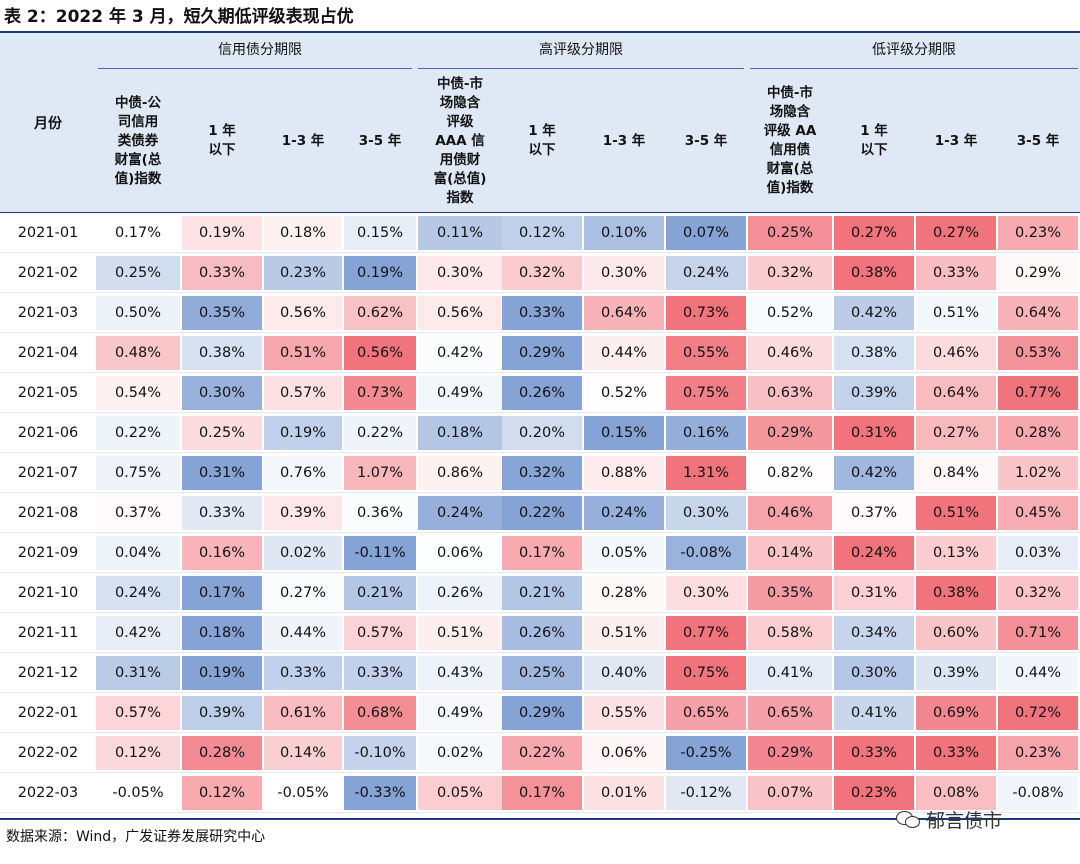  Describe the element at coordinates (874, 633) in the screenshot. I see `value-cell: 0.34%` at that location.